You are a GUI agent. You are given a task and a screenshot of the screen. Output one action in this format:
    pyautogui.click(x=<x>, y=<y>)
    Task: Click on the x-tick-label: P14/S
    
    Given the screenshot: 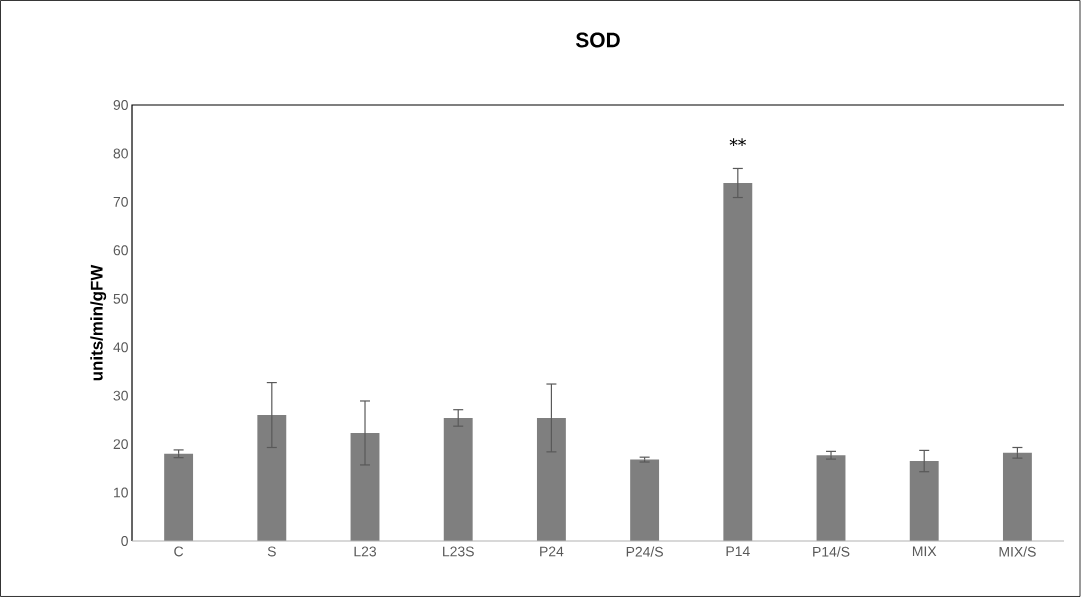 What is the action you would take?
    pyautogui.click(x=831, y=551)
    